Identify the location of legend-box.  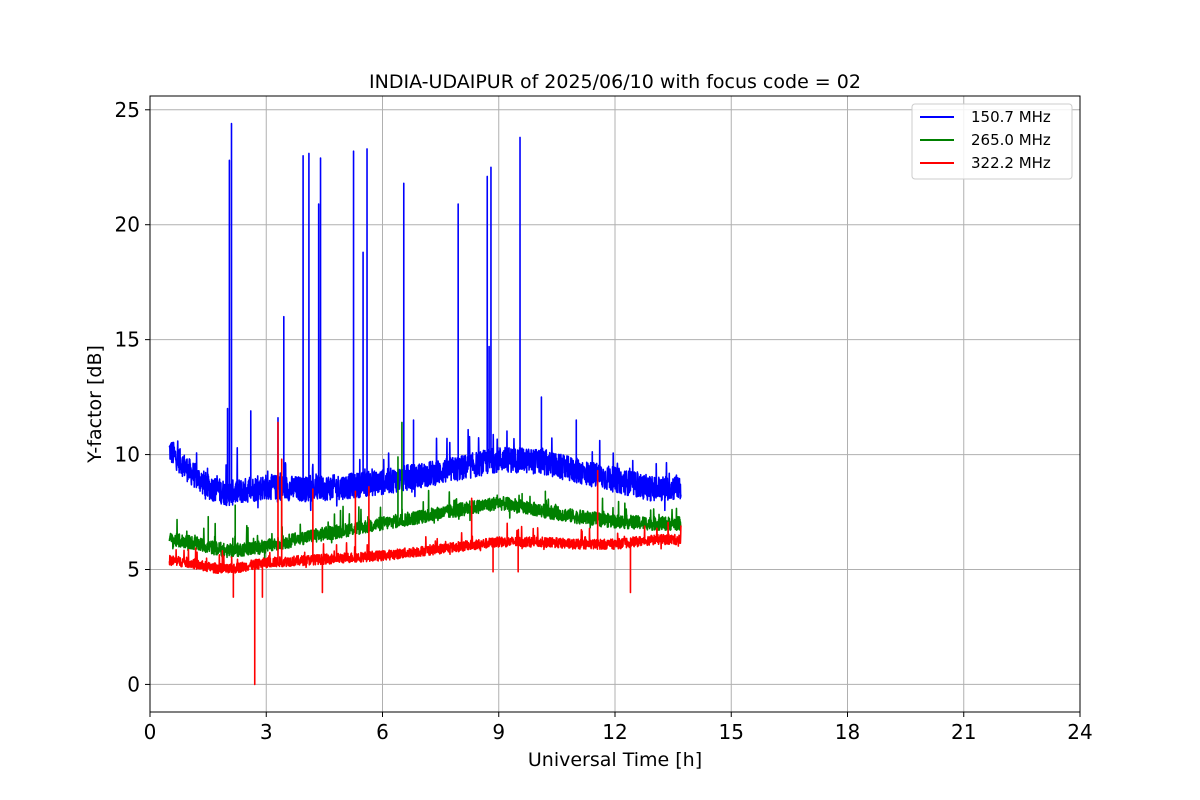
(992, 141).